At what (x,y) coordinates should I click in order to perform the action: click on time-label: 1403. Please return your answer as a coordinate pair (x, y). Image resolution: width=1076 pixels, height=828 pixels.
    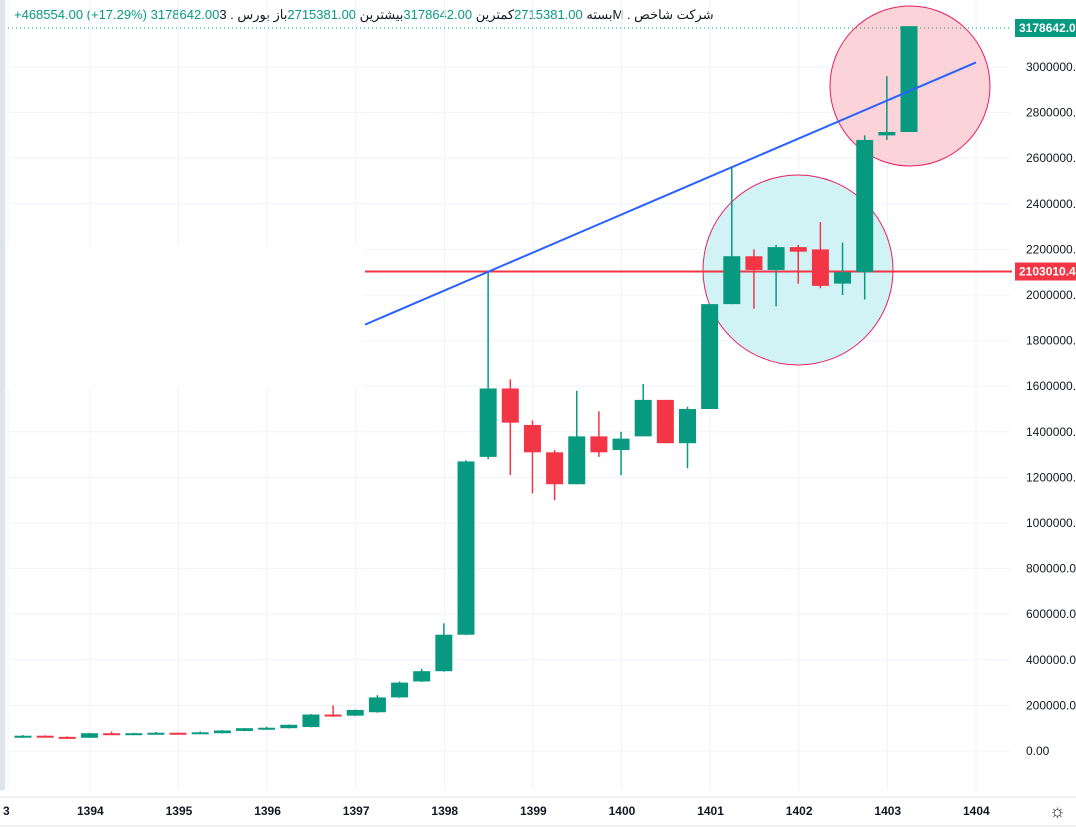
    Looking at the image, I should click on (887, 811).